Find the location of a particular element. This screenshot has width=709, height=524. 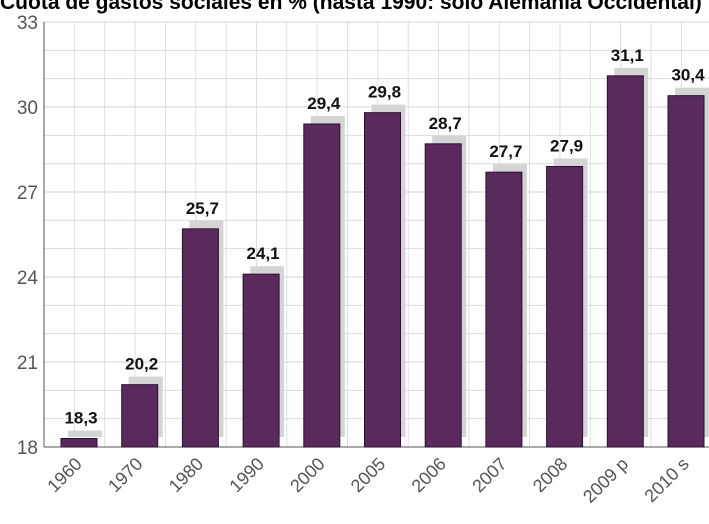

x-tick-label: 2007 is located at coordinates (489, 475).